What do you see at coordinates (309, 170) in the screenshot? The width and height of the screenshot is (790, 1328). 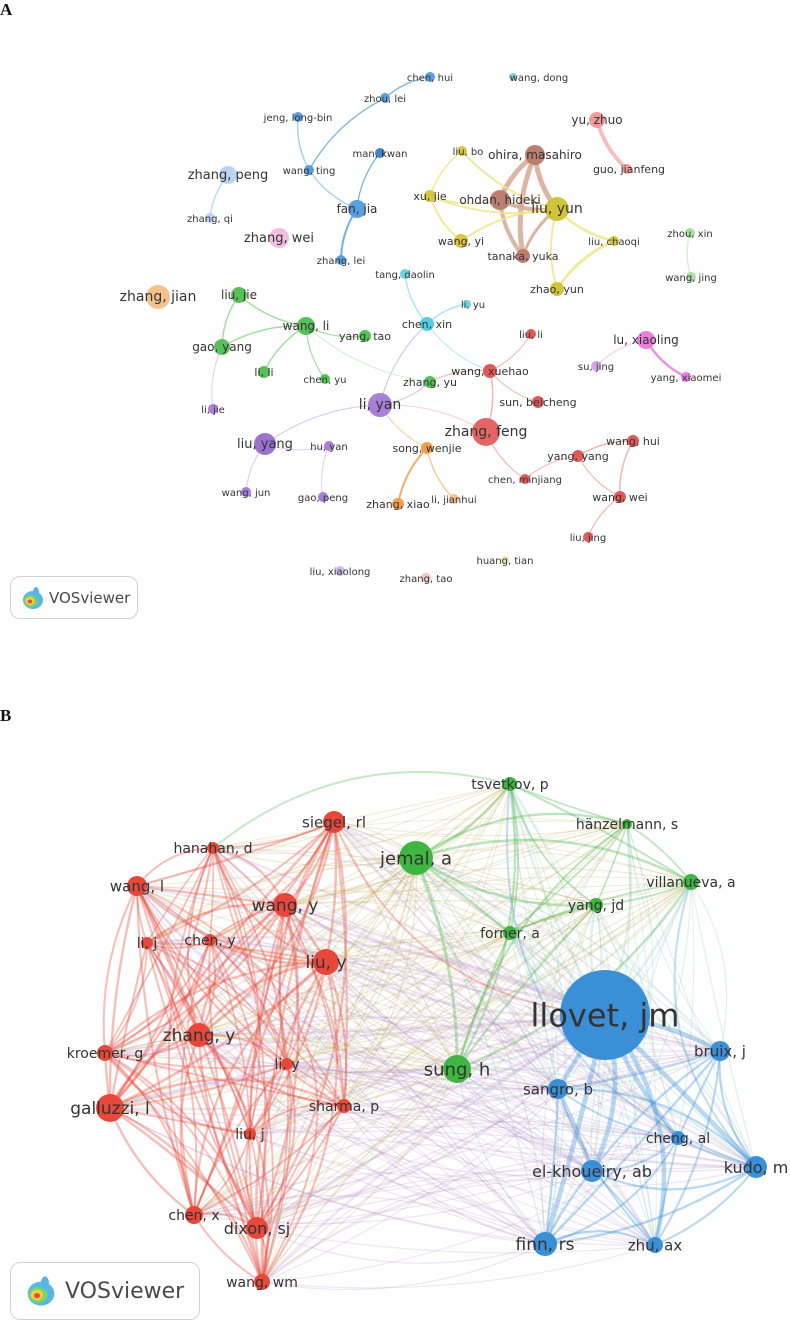 I see `node-wang-ting` at bounding box center [309, 170].